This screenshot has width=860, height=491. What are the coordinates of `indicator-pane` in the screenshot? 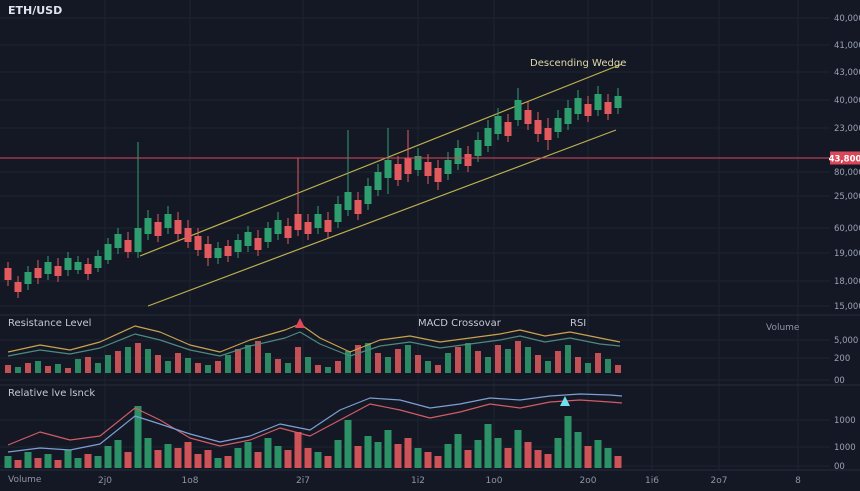 It's located at (313, 430).